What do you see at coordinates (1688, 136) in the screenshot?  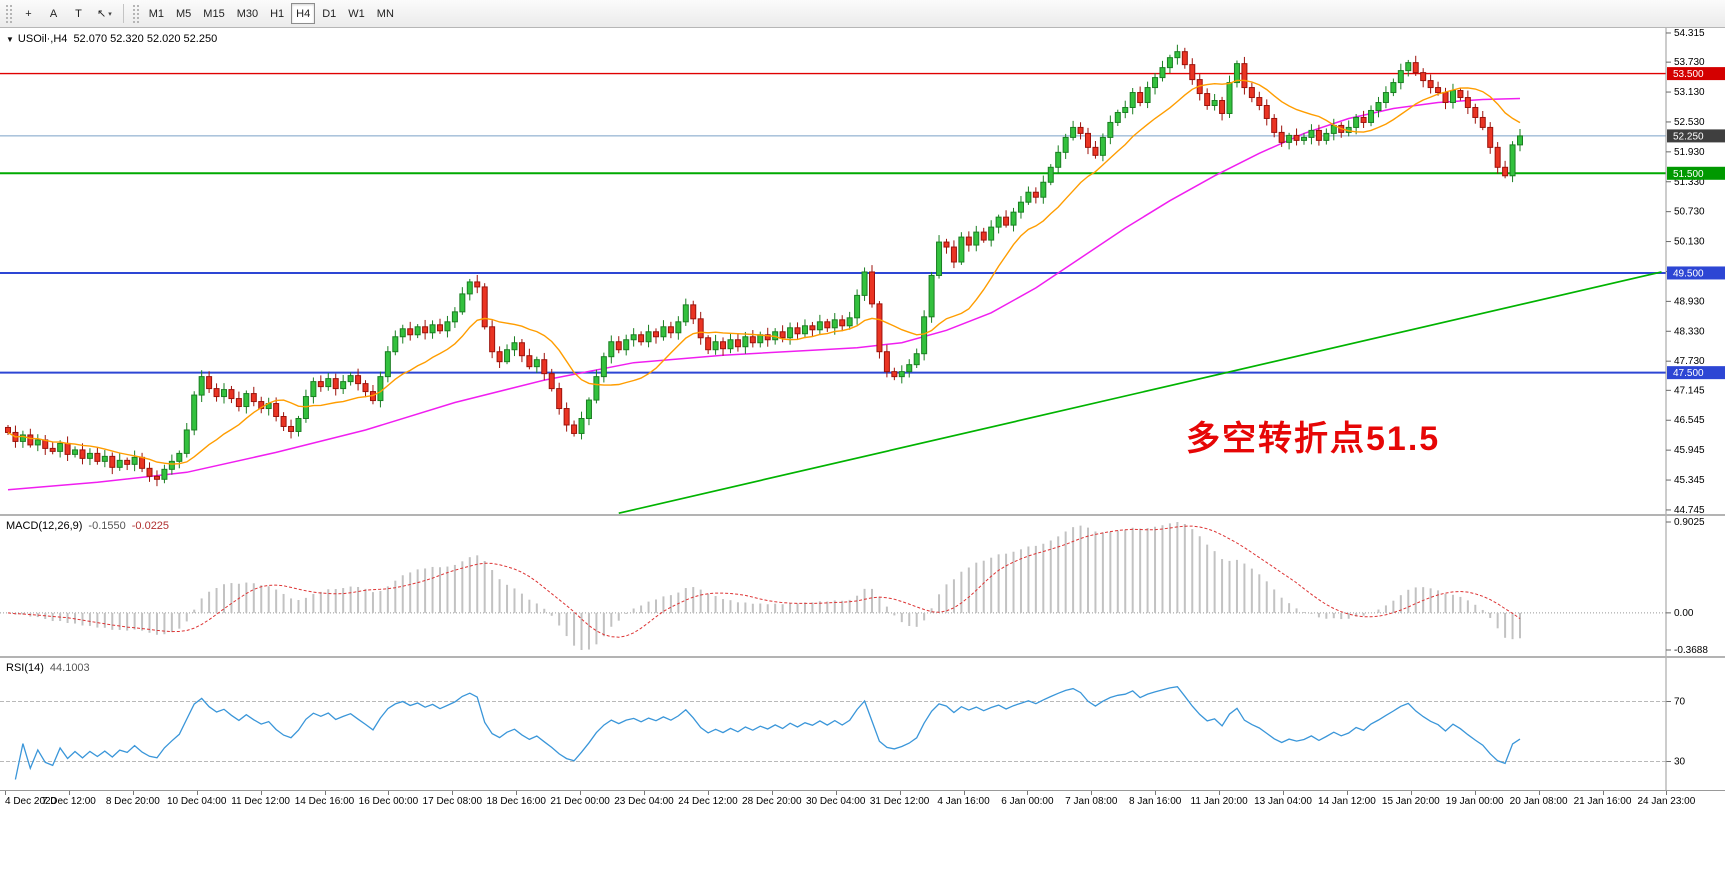 I see `svg-text: 52.250` at bounding box center [1688, 136].